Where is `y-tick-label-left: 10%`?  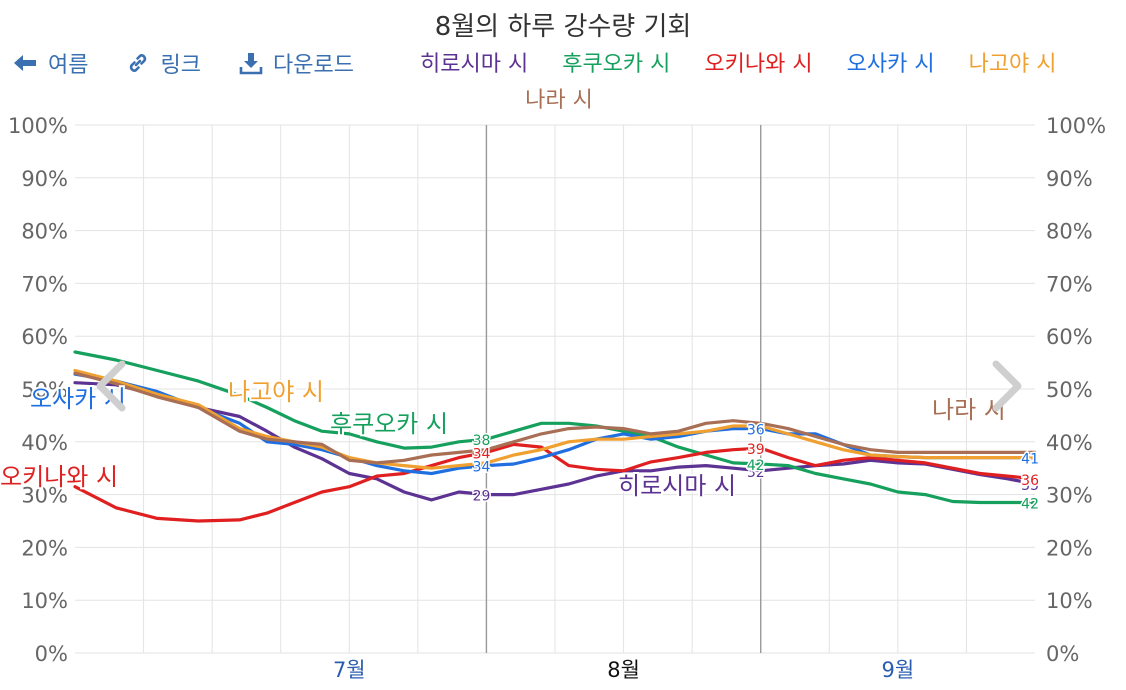 y-tick-label-left: 10% is located at coordinates (44, 601).